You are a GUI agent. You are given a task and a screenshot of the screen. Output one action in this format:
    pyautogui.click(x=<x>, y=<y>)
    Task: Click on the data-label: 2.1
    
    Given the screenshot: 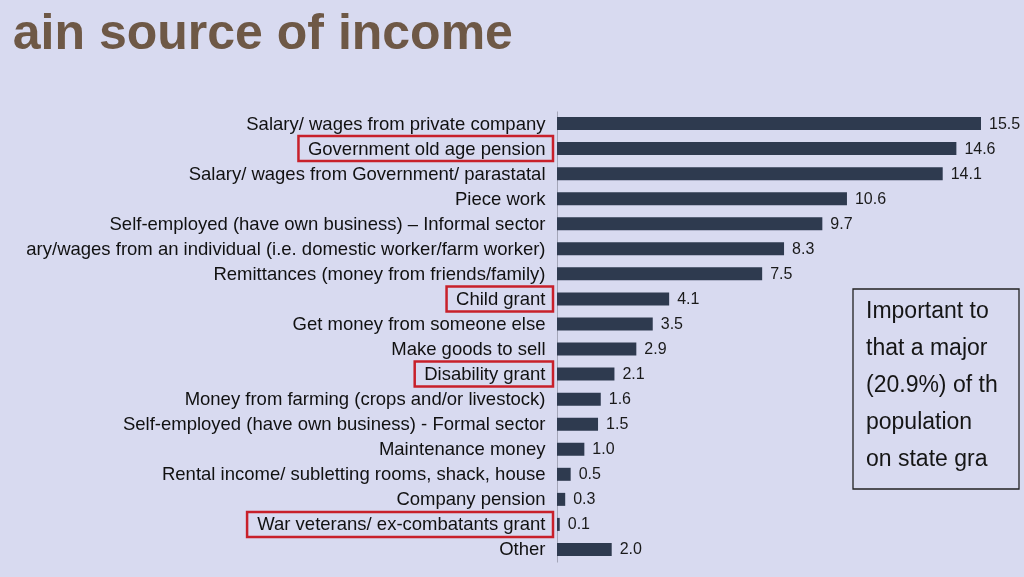 What is the action you would take?
    pyautogui.click(x=633, y=374)
    